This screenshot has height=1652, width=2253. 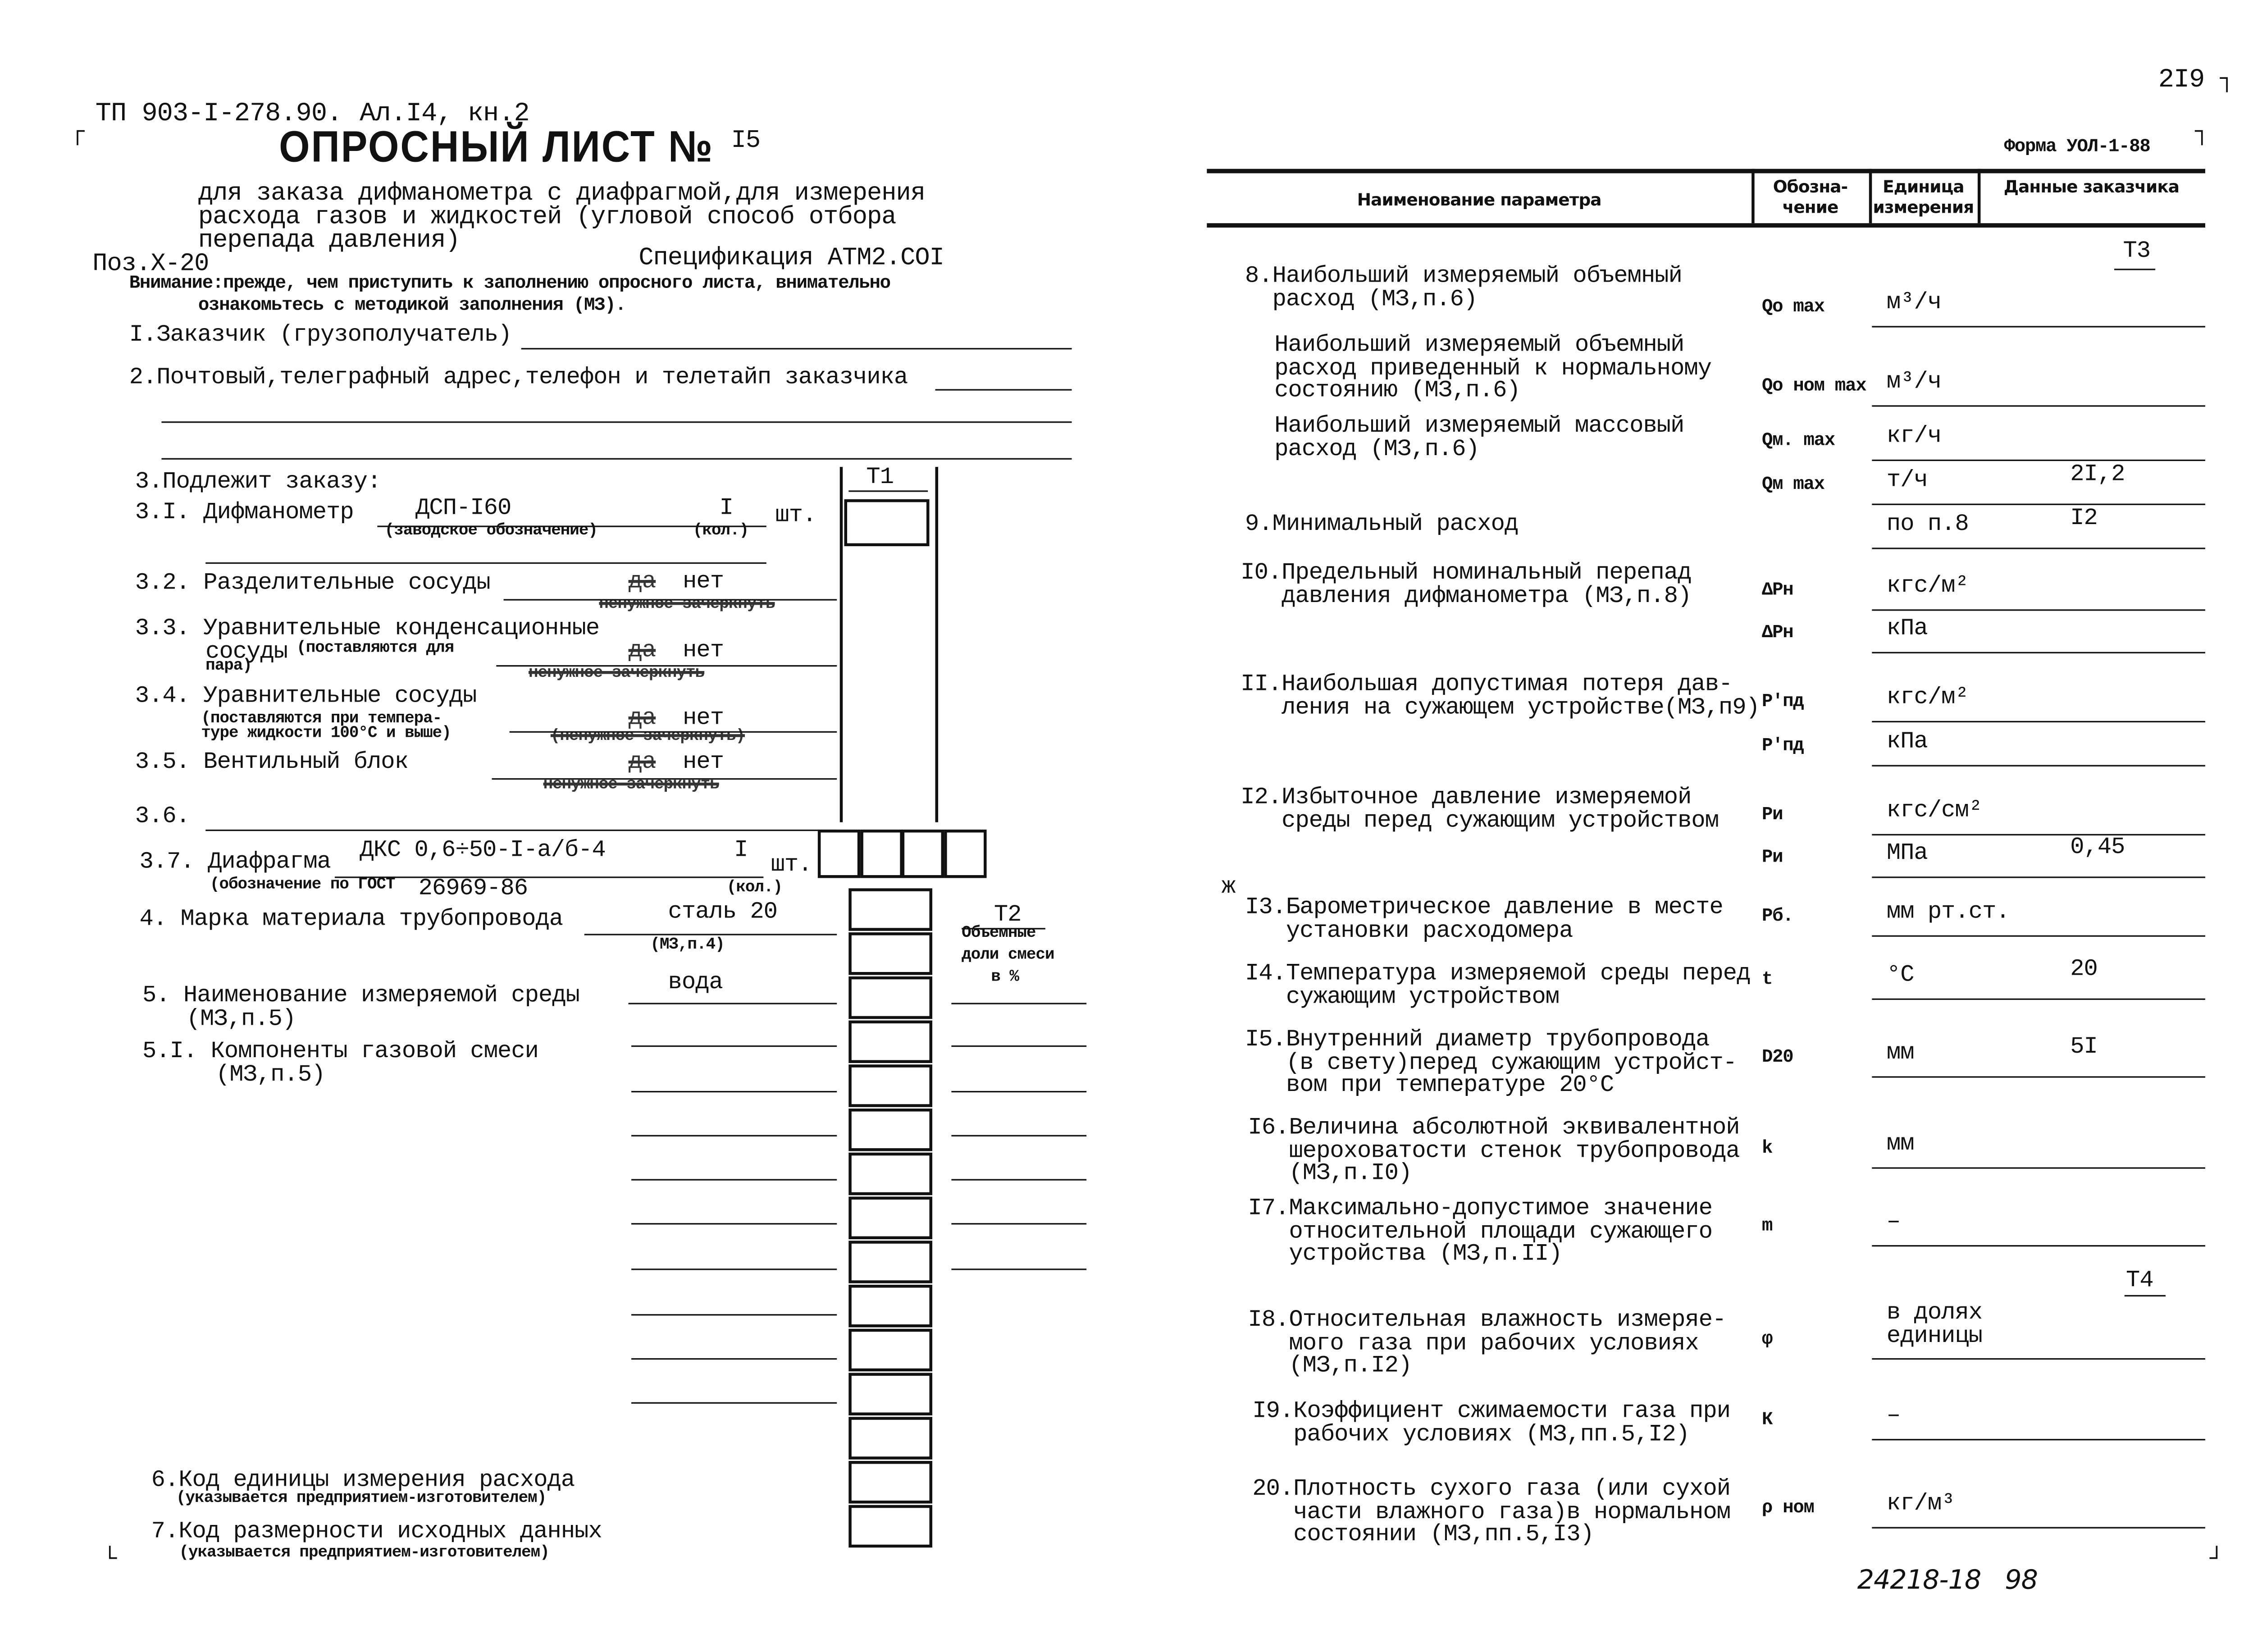 What do you see at coordinates (1330, 1174) in the screenshot?
I see `param-label: (МЗ,п.I0)` at bounding box center [1330, 1174].